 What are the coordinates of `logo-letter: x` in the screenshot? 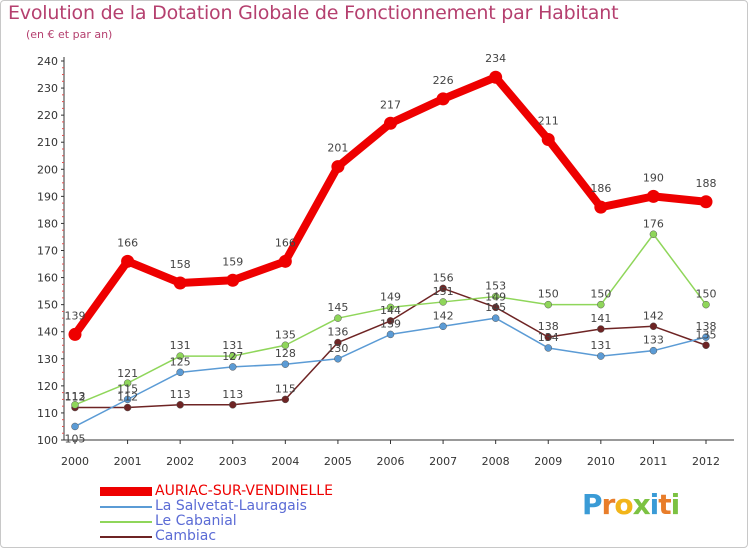 It's located at (641, 504).